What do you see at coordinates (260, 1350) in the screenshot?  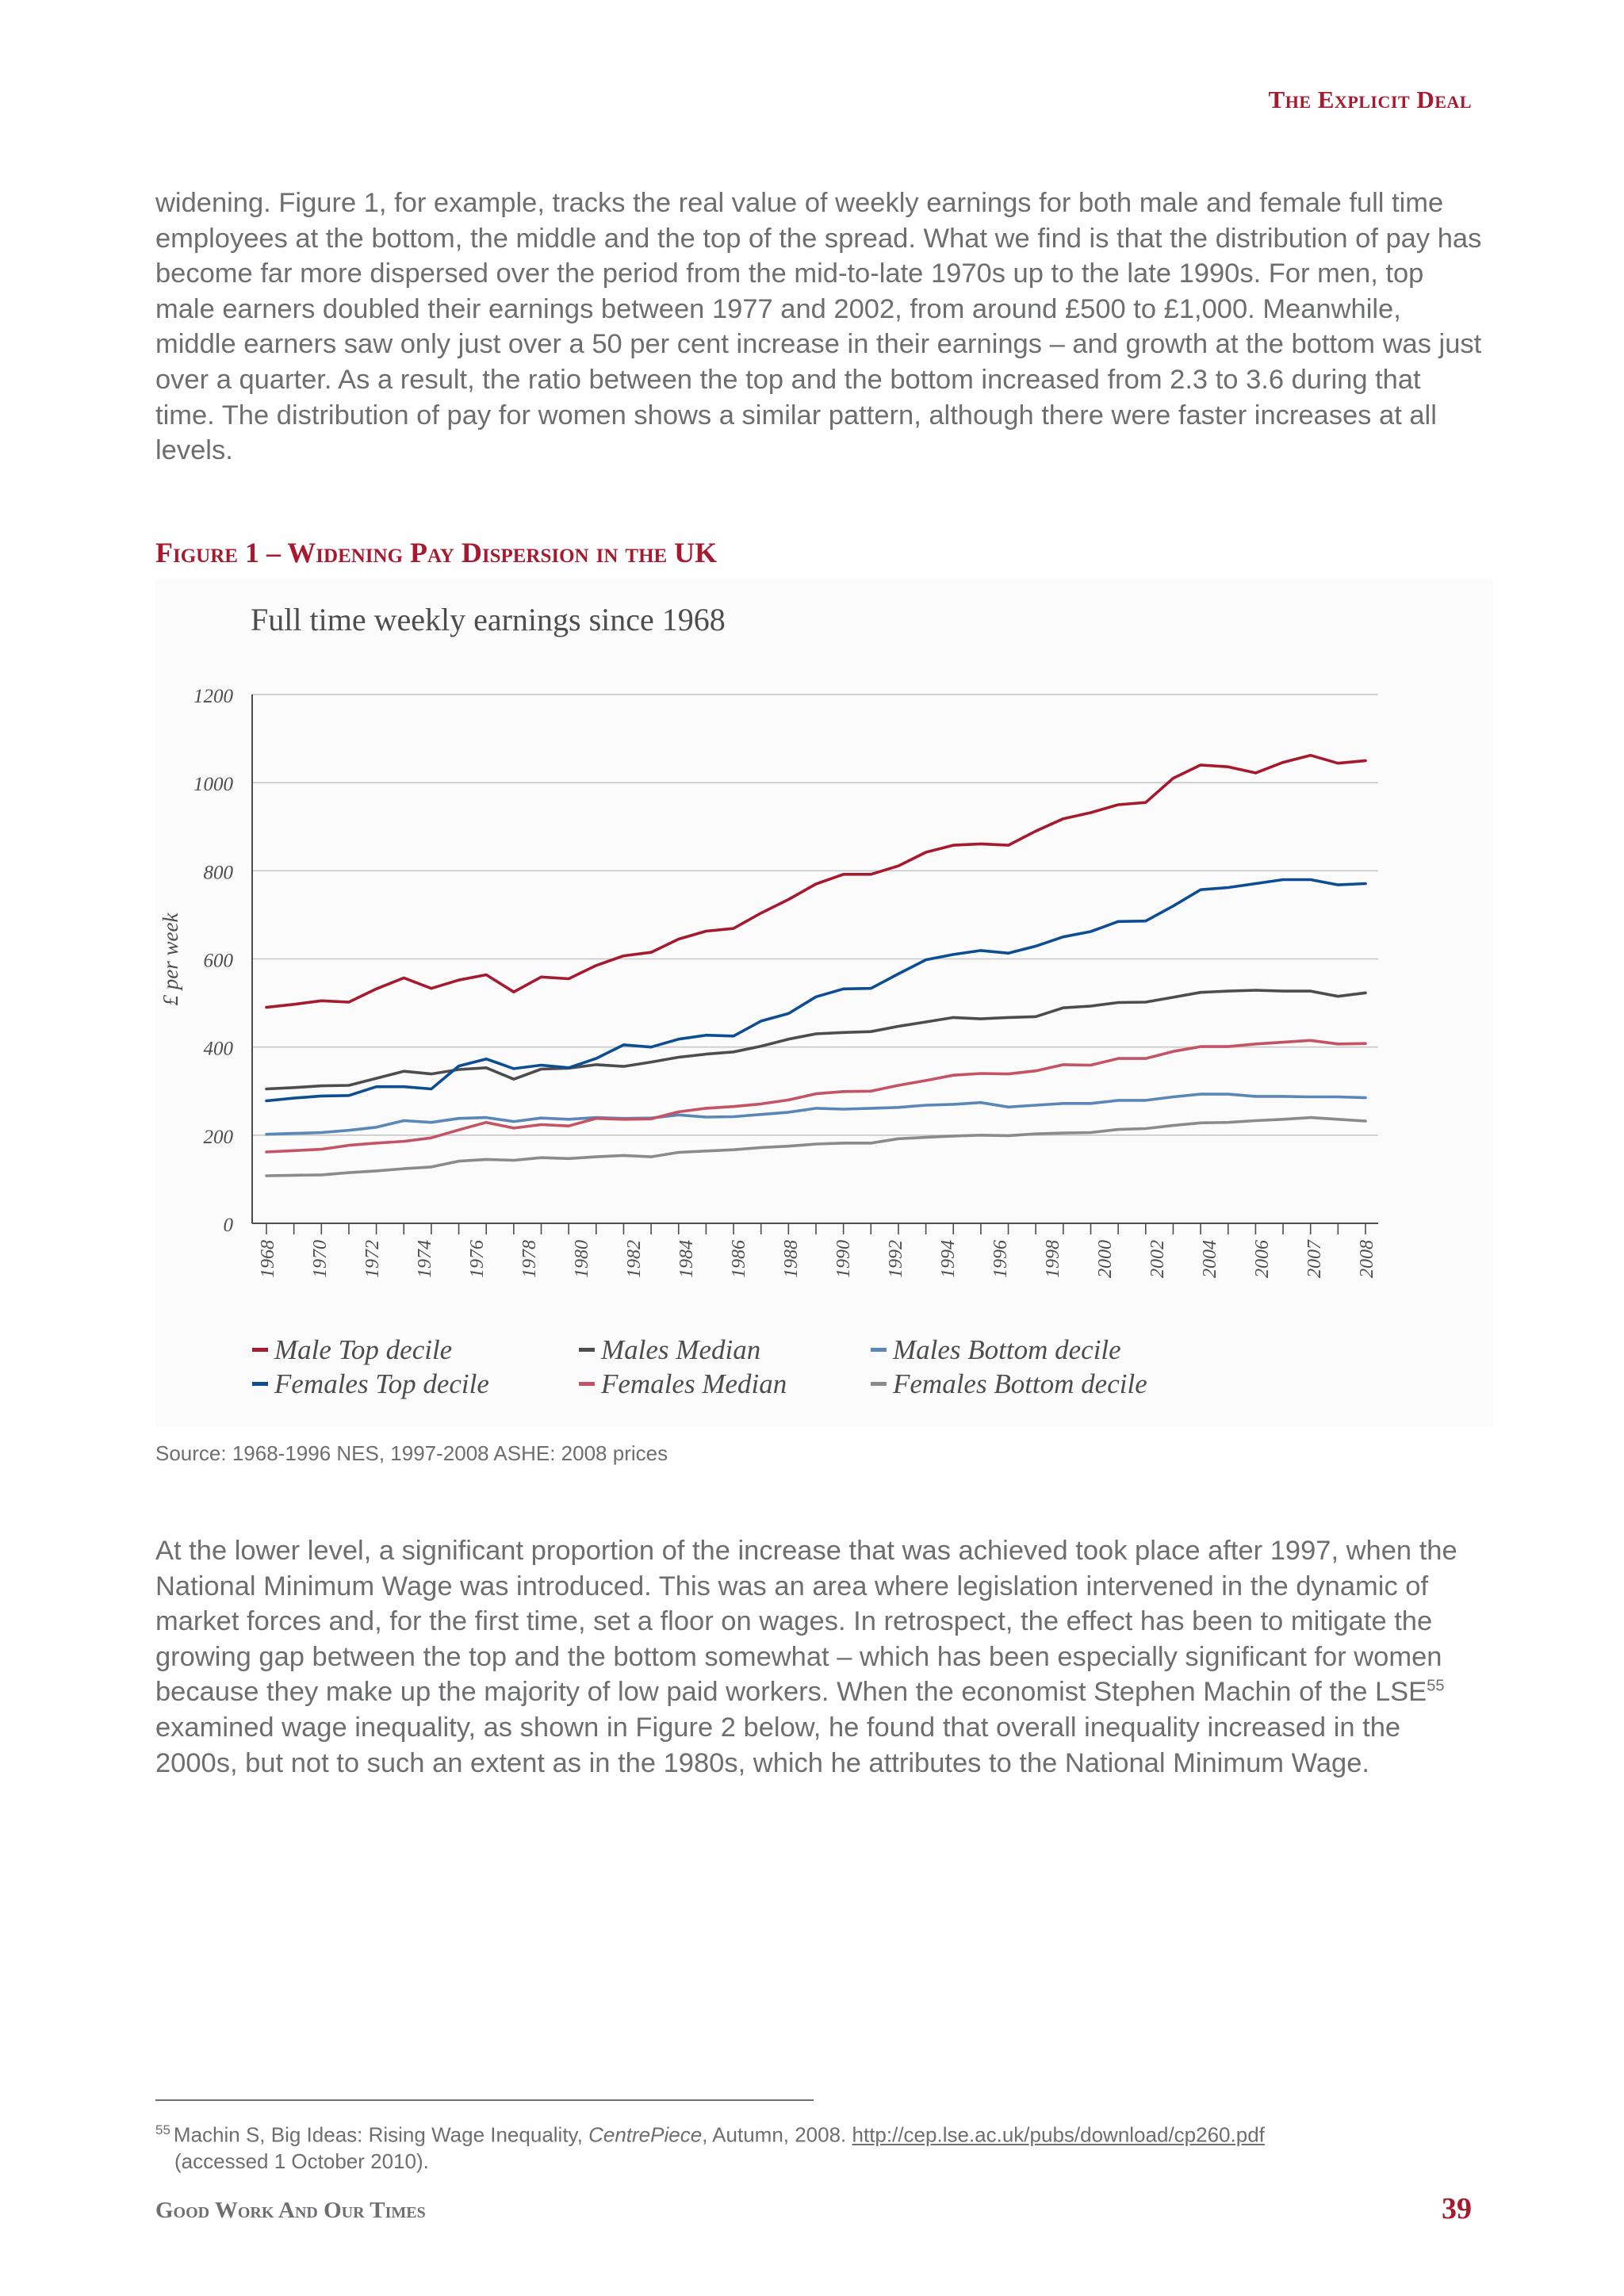 I see `legend-swatch-male-top` at bounding box center [260, 1350].